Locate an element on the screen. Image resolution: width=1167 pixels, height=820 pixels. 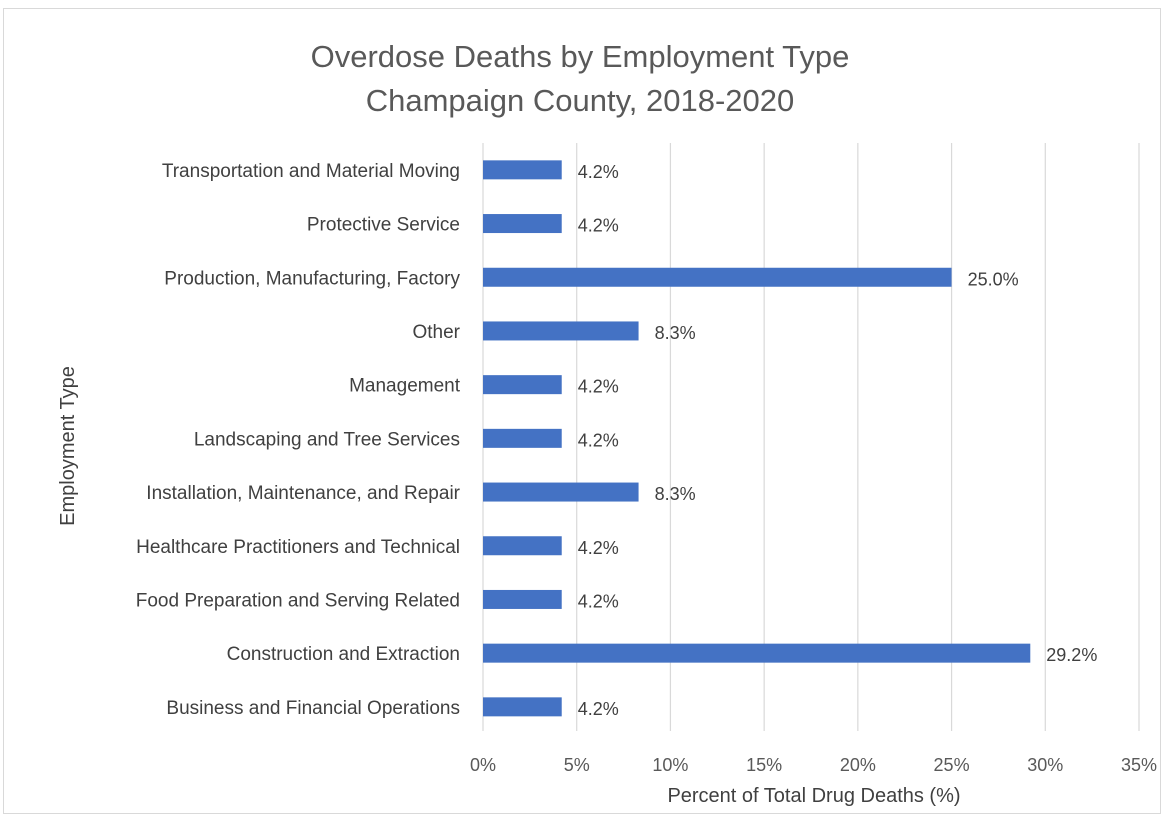
category-label: Food Preparation and Serving Related is located at coordinates (298, 600).